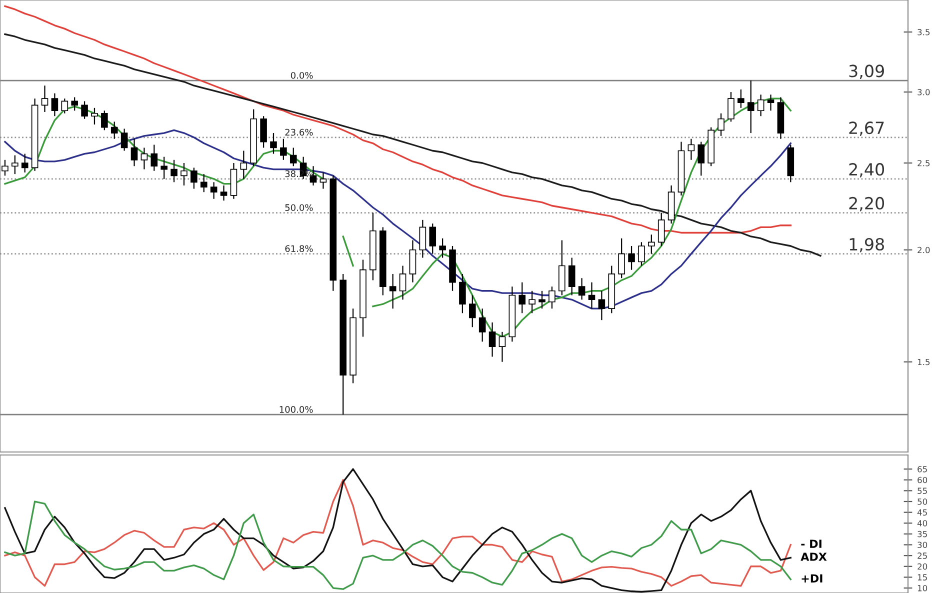 The image size is (948, 593). What do you see at coordinates (923, 480) in the screenshot?
I see `y-tick-label: 60` at bounding box center [923, 480].